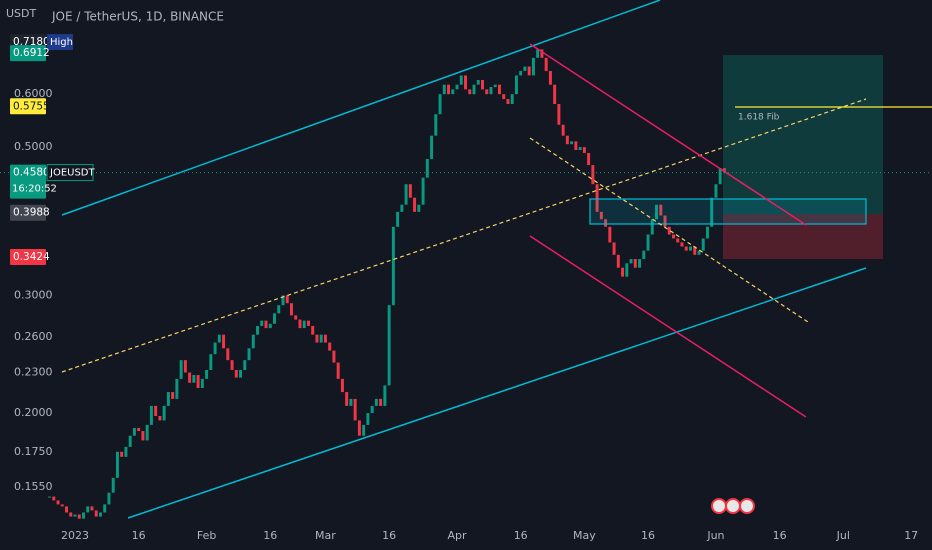 The width and height of the screenshot is (932, 550). Describe the element at coordinates (803, 134) in the screenshot. I see `profit-zone` at that location.